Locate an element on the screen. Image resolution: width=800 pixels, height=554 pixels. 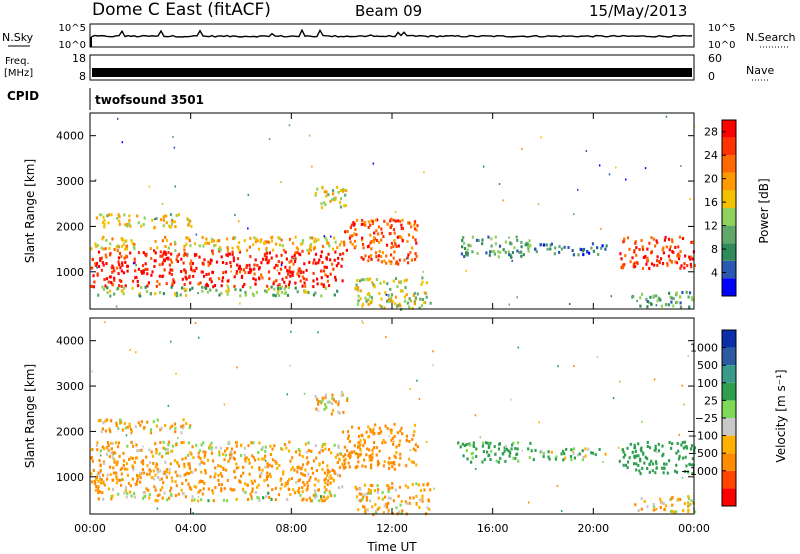
velocity-xtick-label: 00:00 is located at coordinates (694, 528).